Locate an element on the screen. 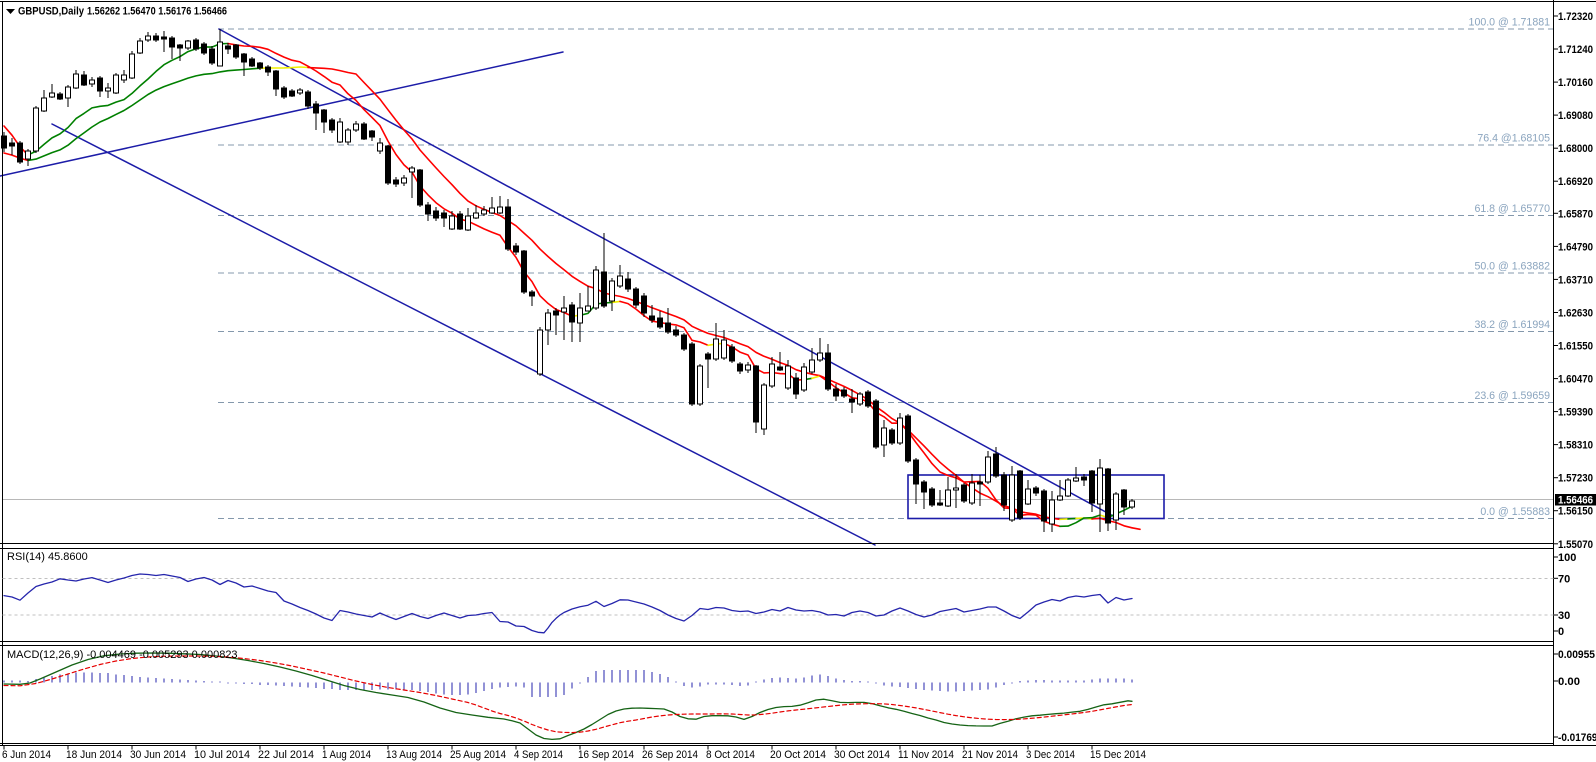 This screenshot has height=762, width=1596. svg-text: 18 Jun 2014 is located at coordinates (94, 755).